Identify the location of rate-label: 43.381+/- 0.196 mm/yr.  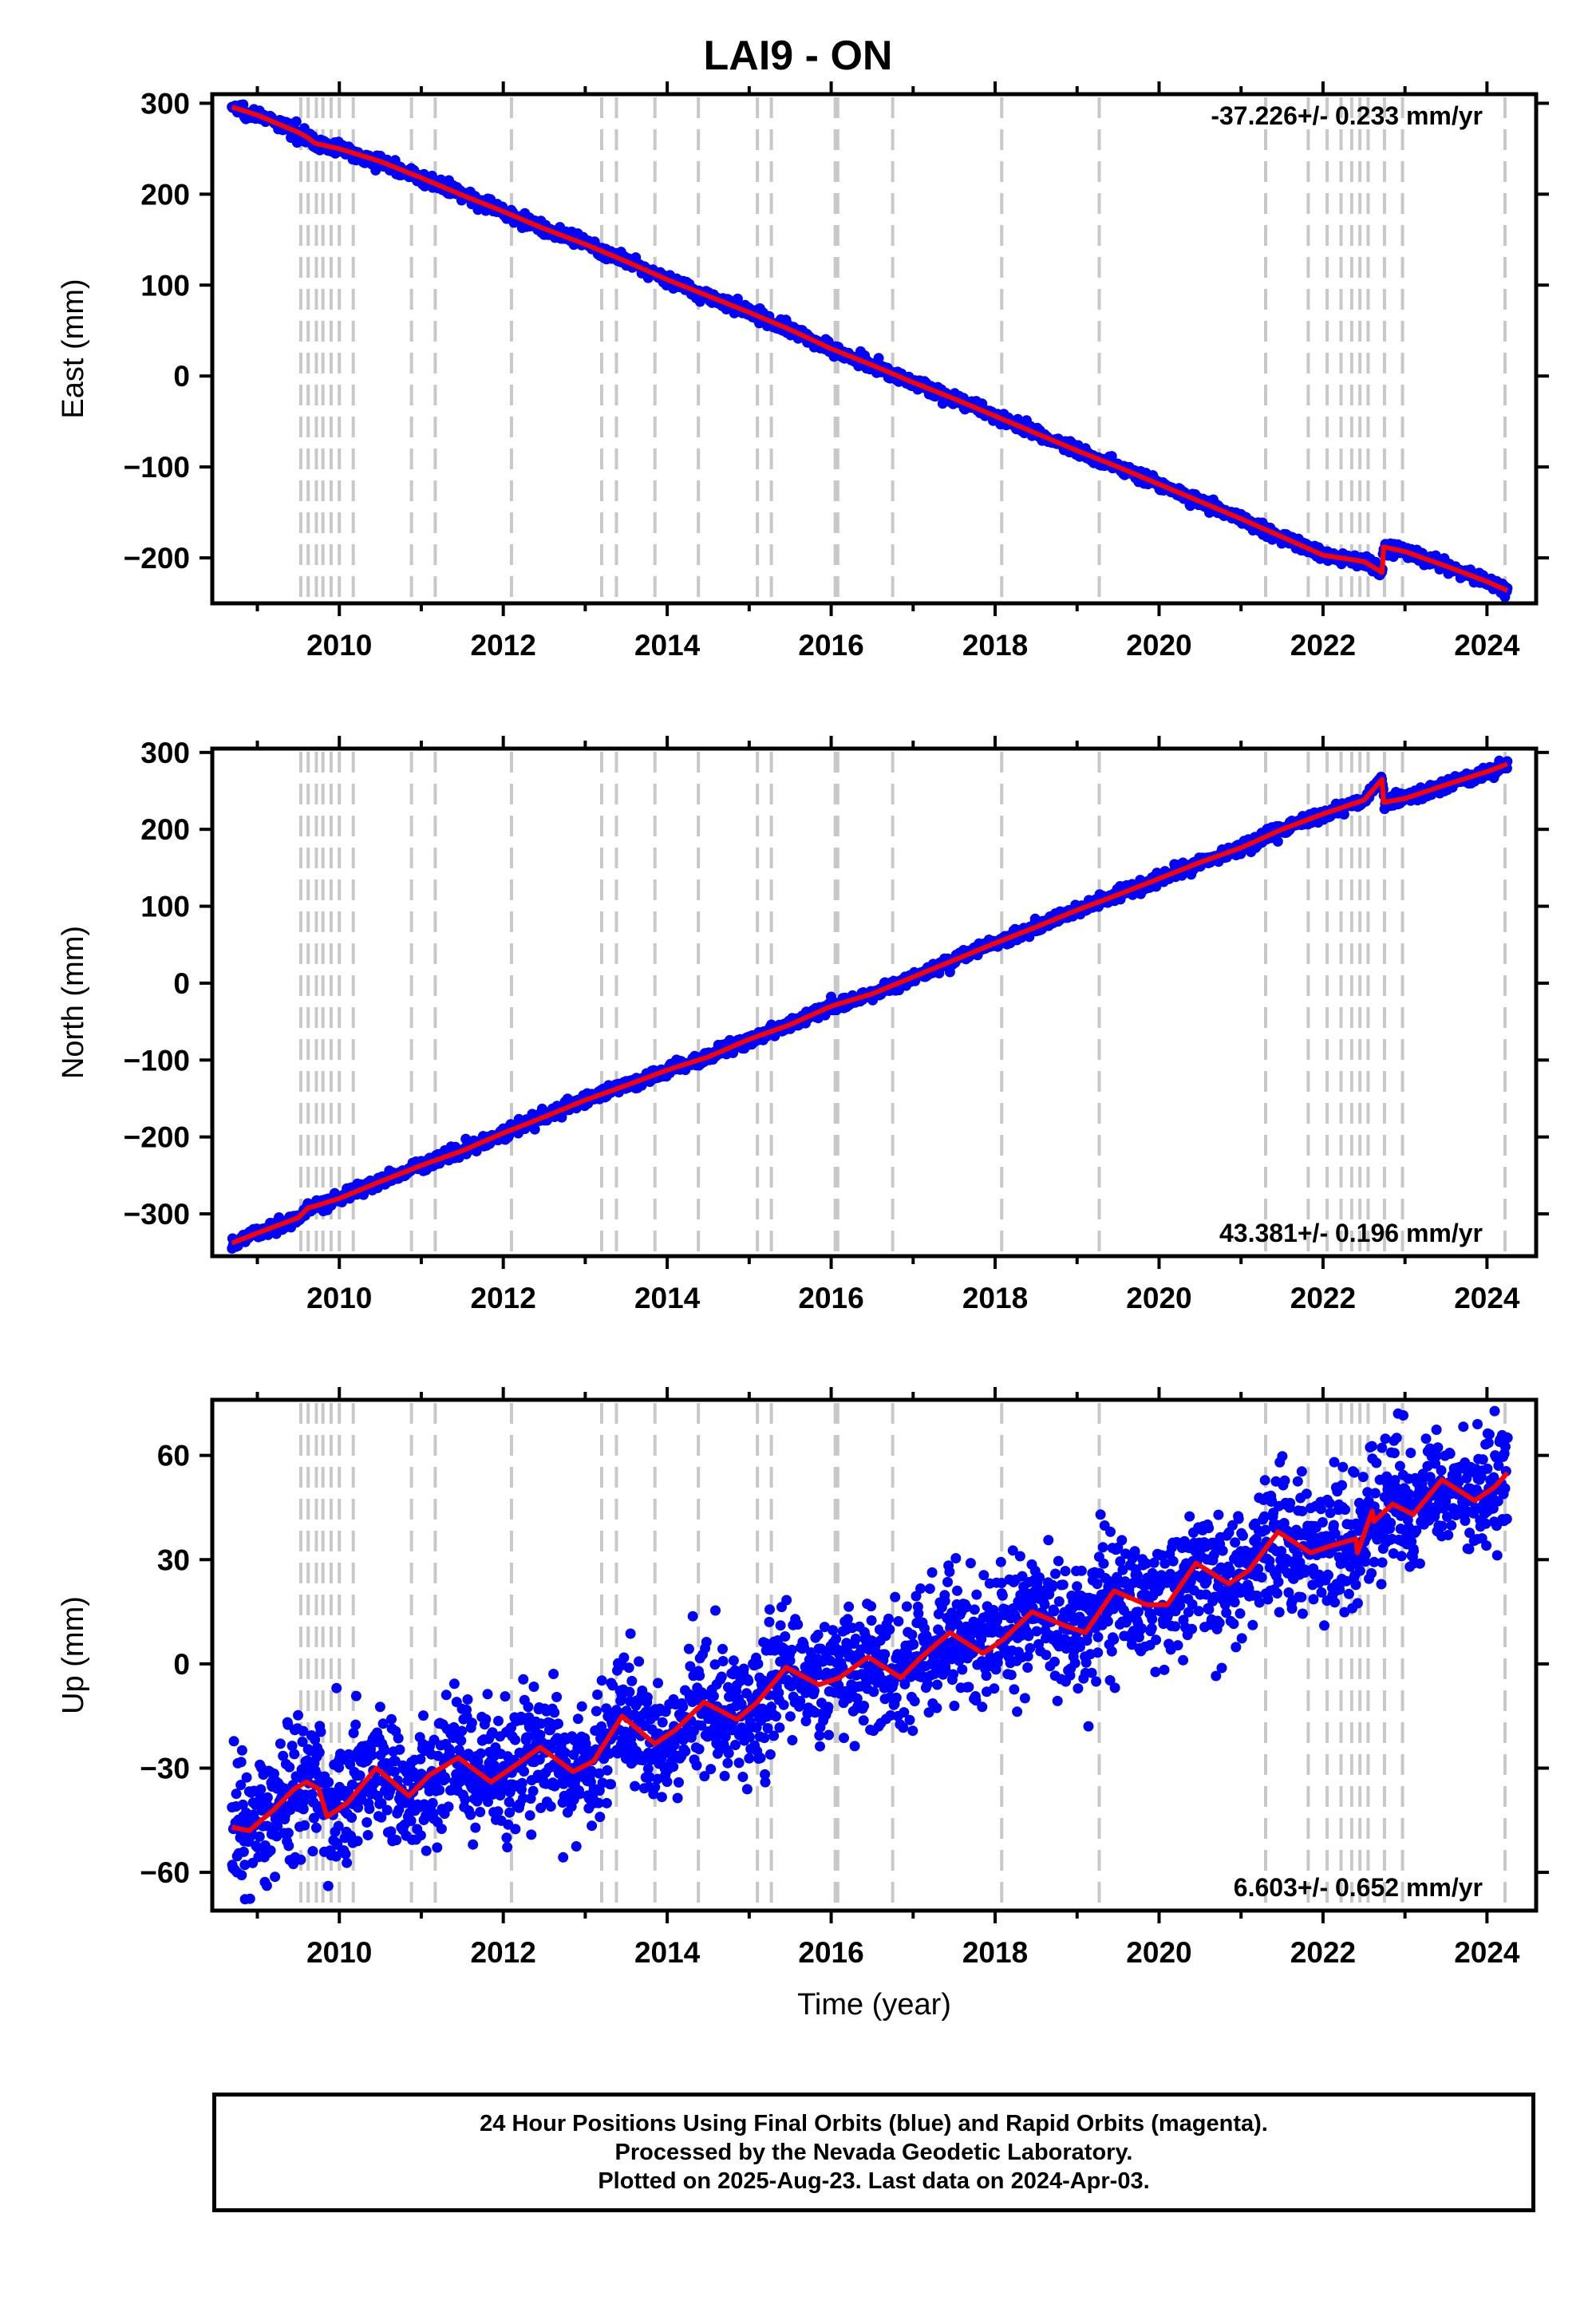
(1351, 1233).